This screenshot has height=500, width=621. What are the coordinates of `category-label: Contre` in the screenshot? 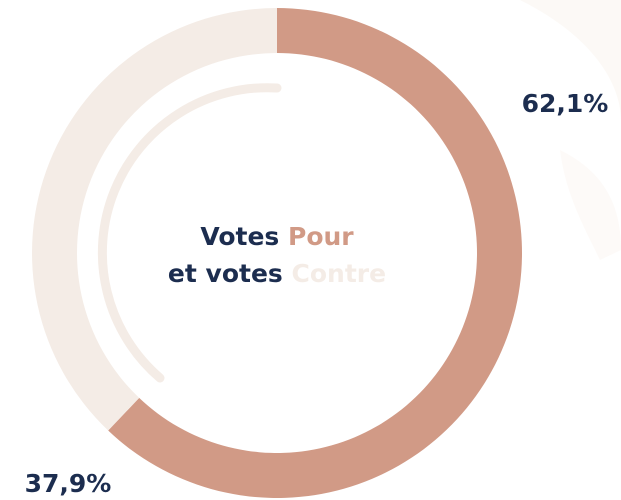 It's located at (339, 273).